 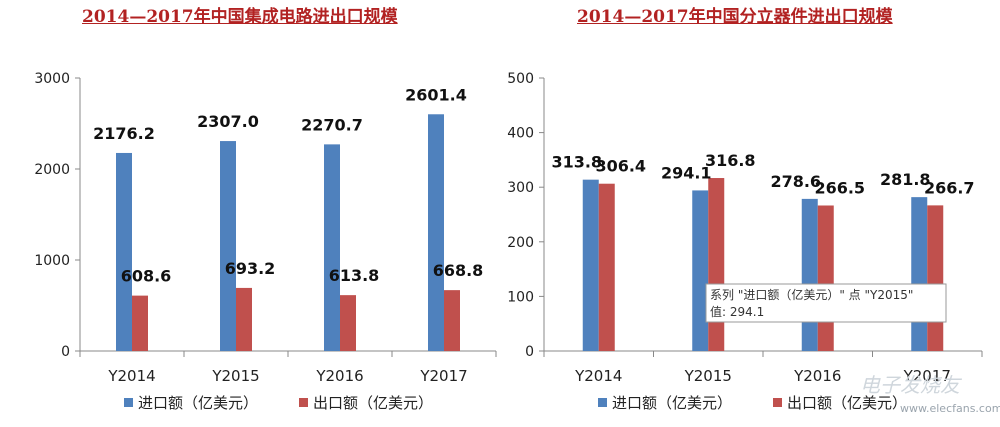 What do you see at coordinates (373, 403) in the screenshot?
I see `ic-legend-label-export: 出口额（亿美元）` at bounding box center [373, 403].